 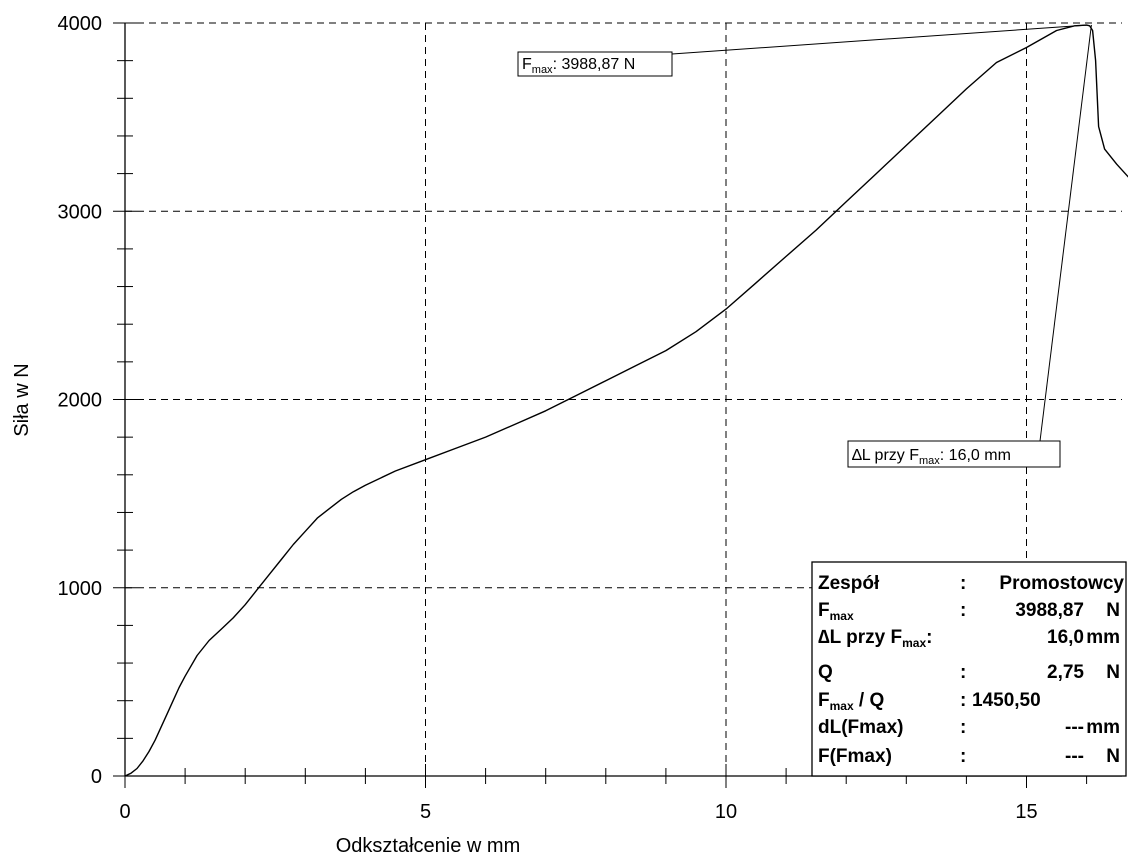 I want to click on stats-row: Fmax / Q:1450,50, so click(x=929, y=701).